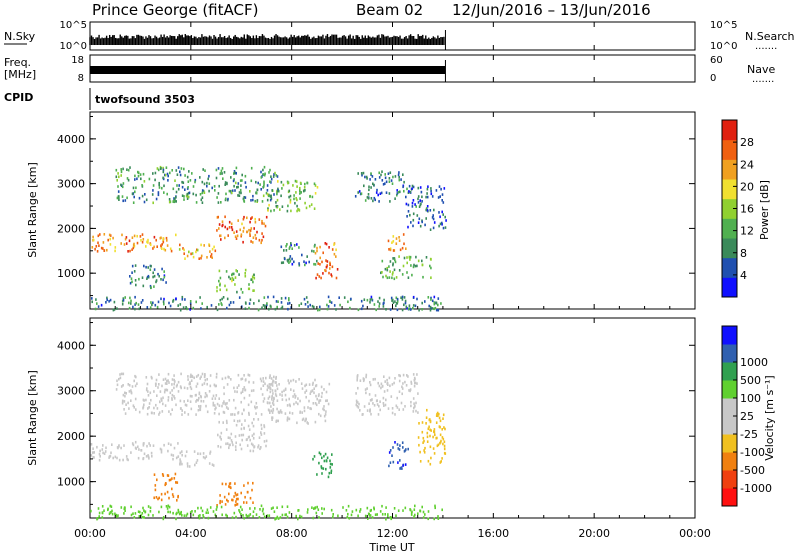 The height and width of the screenshot is (554, 800). What do you see at coordinates (747, 142) in the screenshot?
I see `colorbar-tick-label: 28` at bounding box center [747, 142].